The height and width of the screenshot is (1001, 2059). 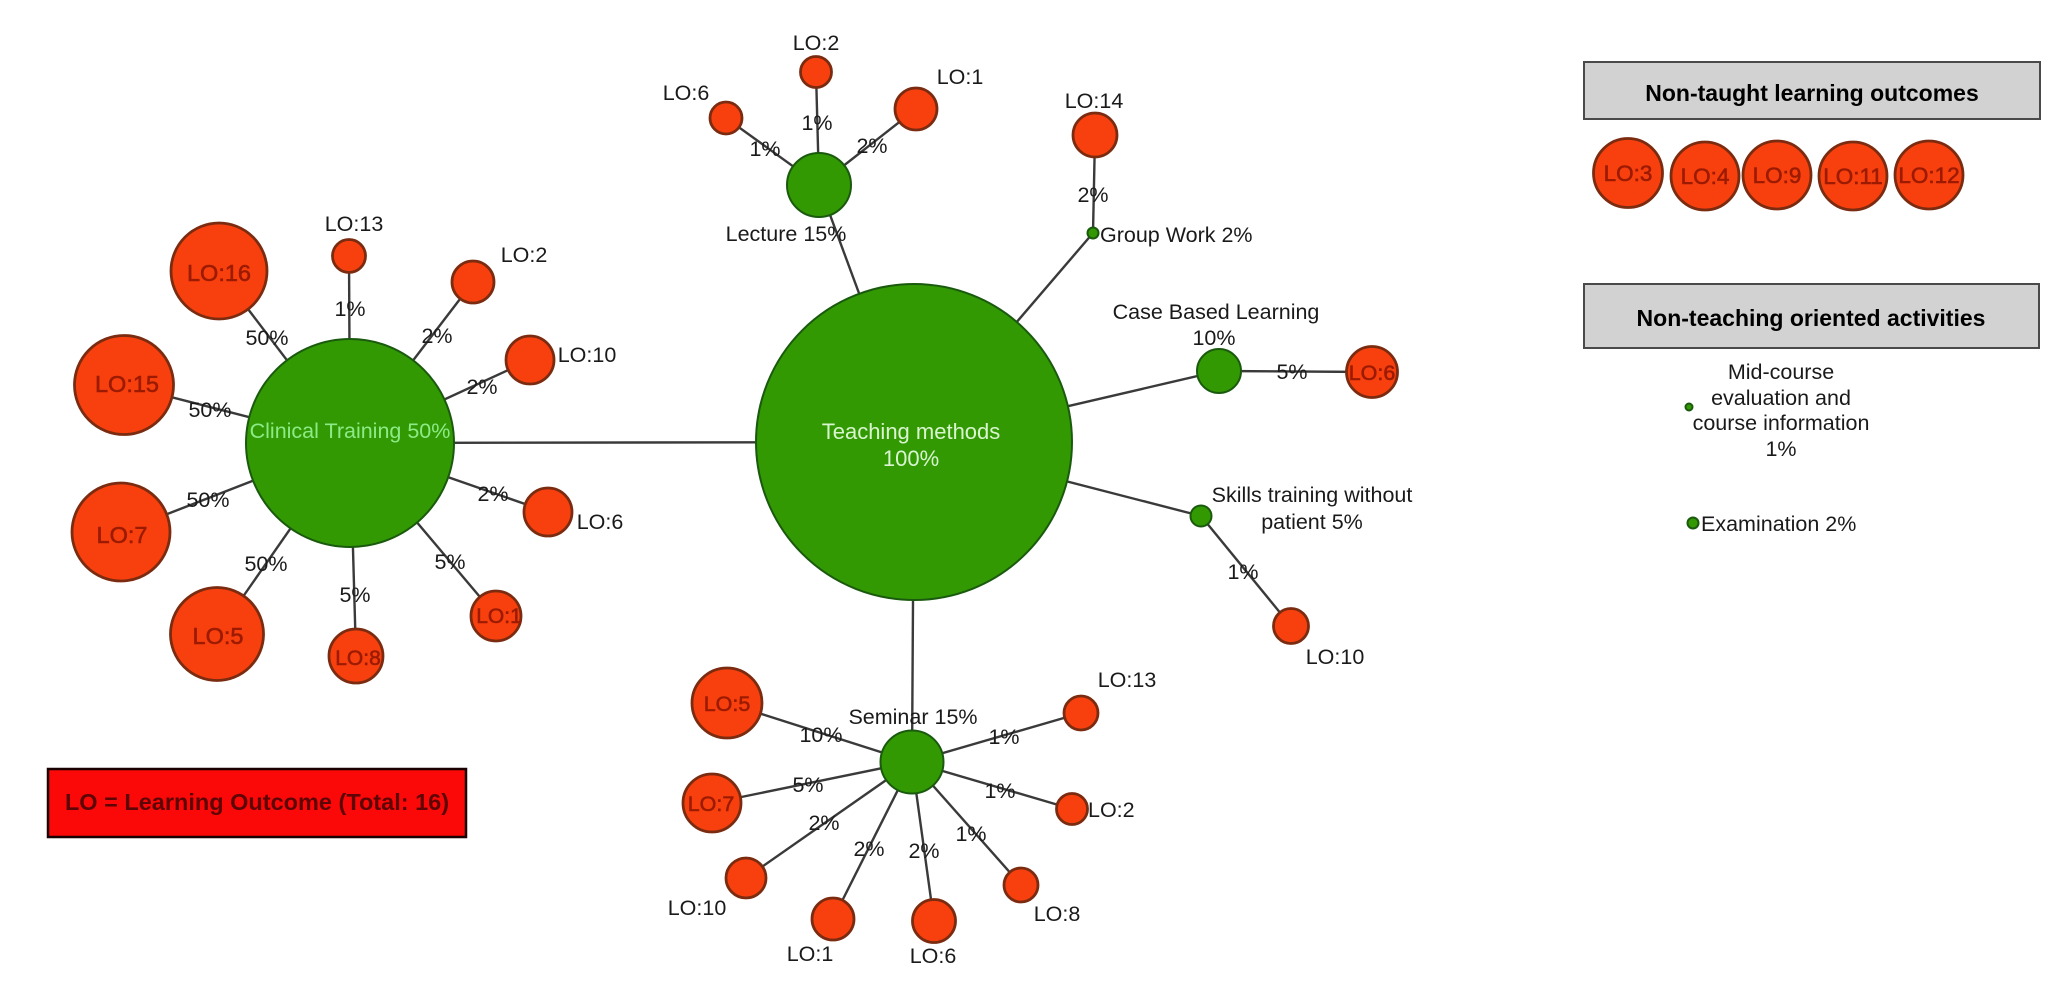 What do you see at coordinates (912, 717) in the screenshot?
I see `svg-text: Seminar 15%` at bounding box center [912, 717].